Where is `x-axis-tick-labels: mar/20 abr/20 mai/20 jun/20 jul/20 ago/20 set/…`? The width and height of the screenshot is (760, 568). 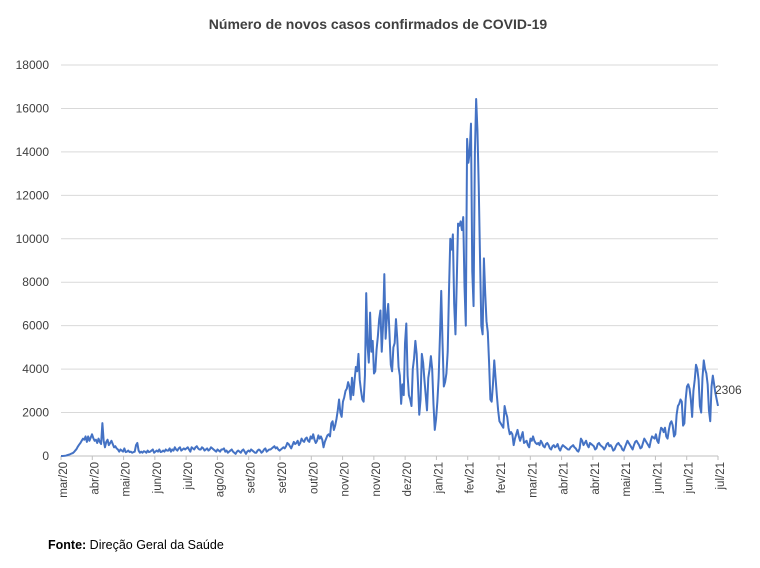 x-axis-tick-labels: mar/20 abr/20 mai/20 jun/20 jul/20 ago/20 set/… is located at coordinates (392, 477).